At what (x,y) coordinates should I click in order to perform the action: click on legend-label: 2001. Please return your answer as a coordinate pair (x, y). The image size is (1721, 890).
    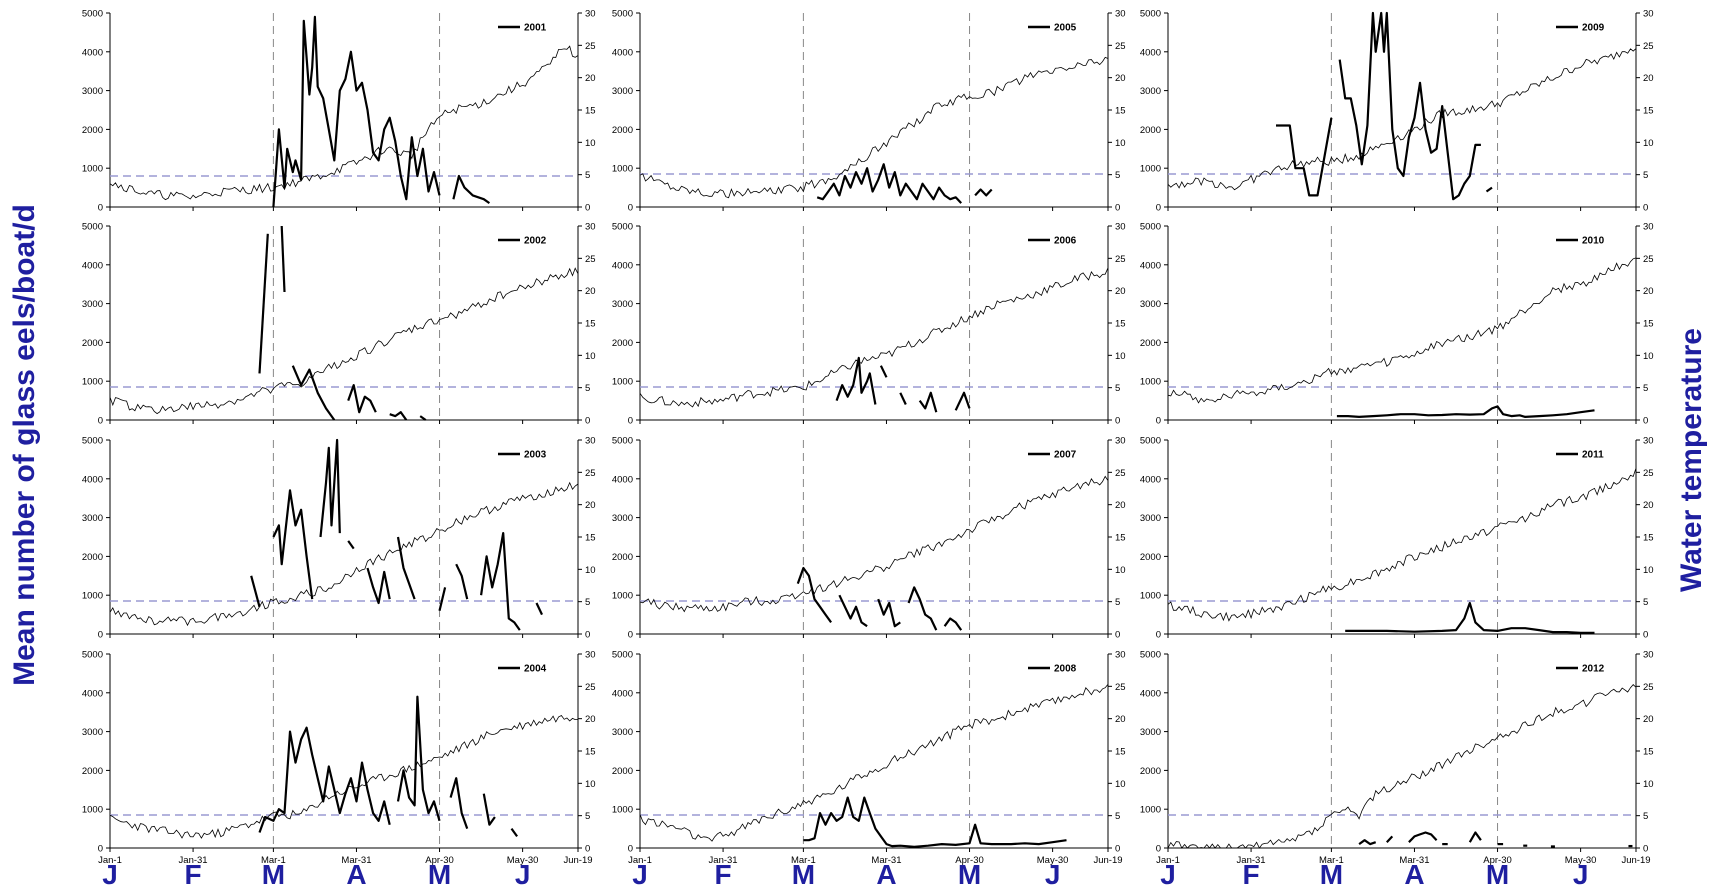
    Looking at the image, I should click on (535, 28).